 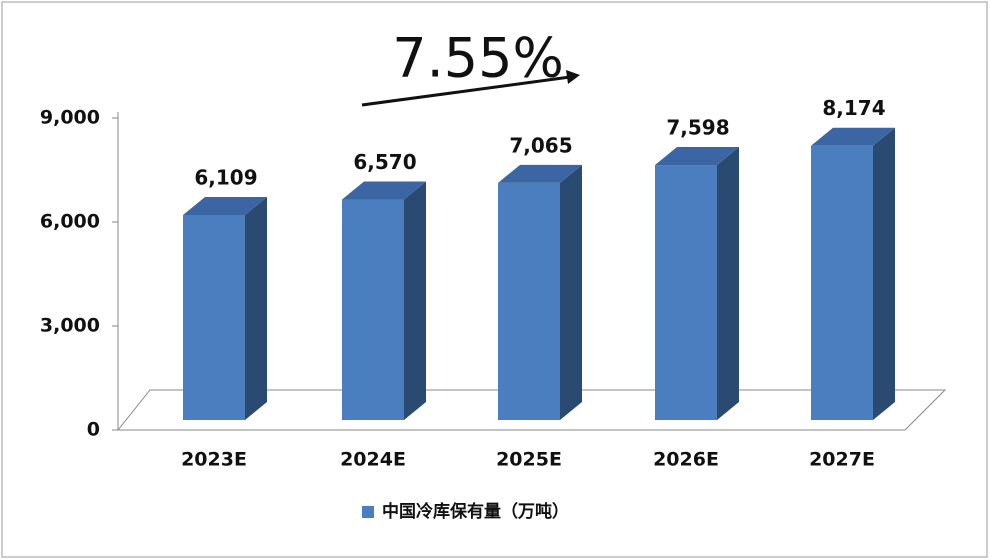 I want to click on value-label: 7,065, so click(x=540, y=145).